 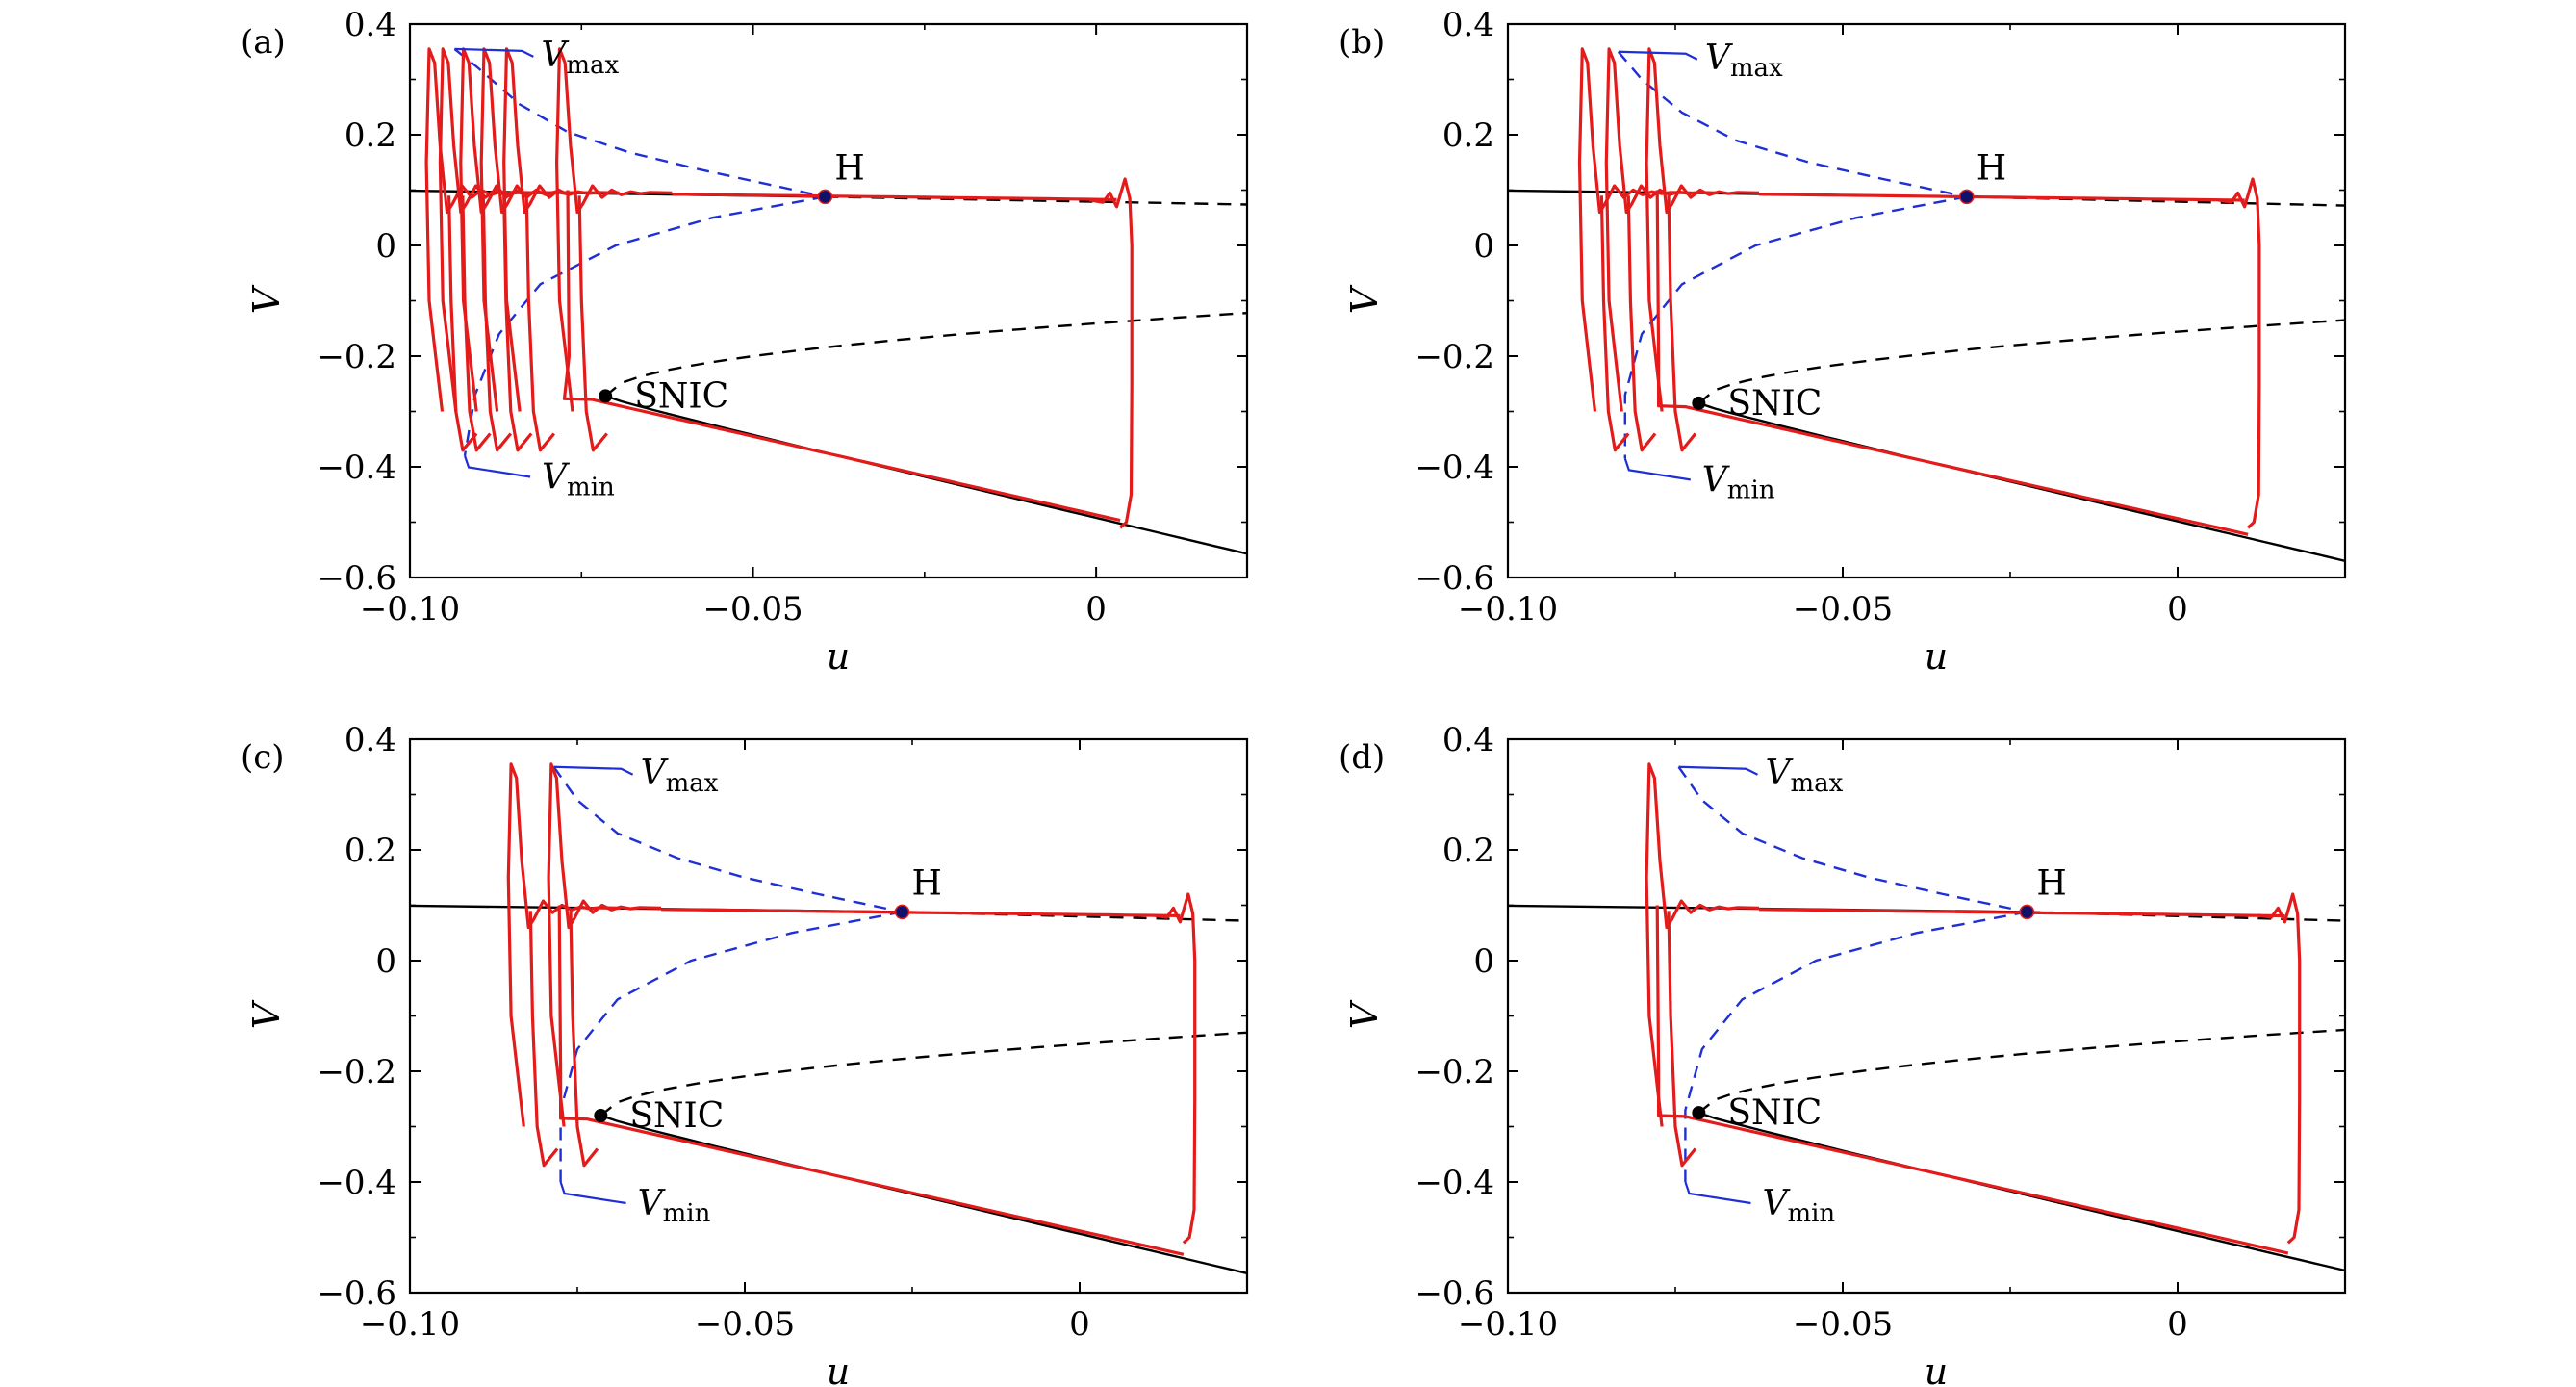 I want to click on panel-label: (d), so click(x=1362, y=758).